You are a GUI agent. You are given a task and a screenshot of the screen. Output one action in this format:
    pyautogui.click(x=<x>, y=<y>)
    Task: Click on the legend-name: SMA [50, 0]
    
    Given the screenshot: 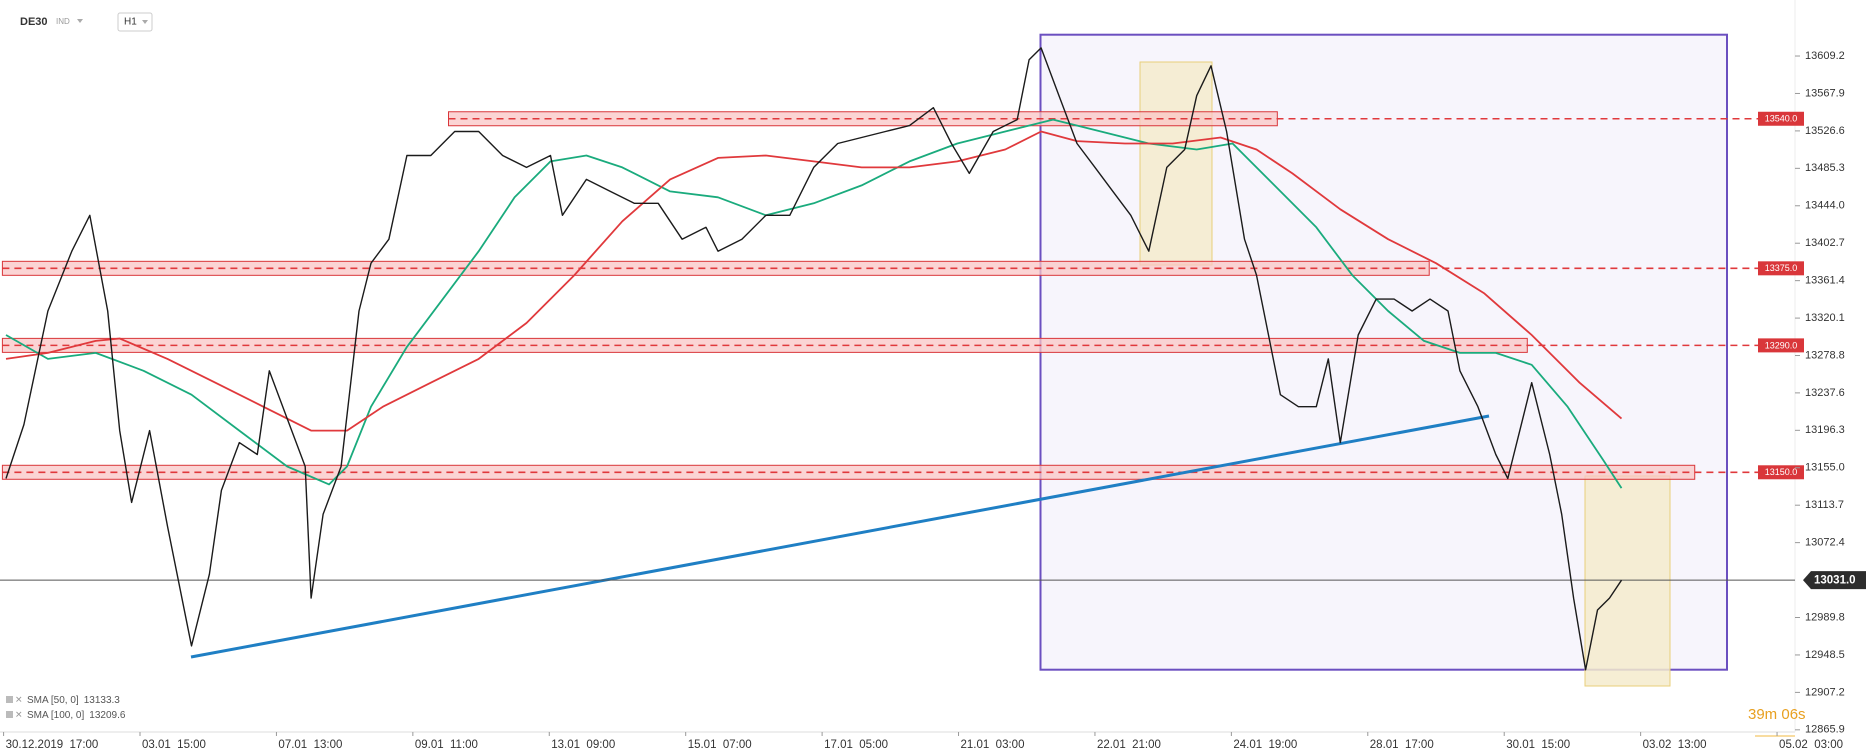 What is the action you would take?
    pyautogui.click(x=53, y=700)
    